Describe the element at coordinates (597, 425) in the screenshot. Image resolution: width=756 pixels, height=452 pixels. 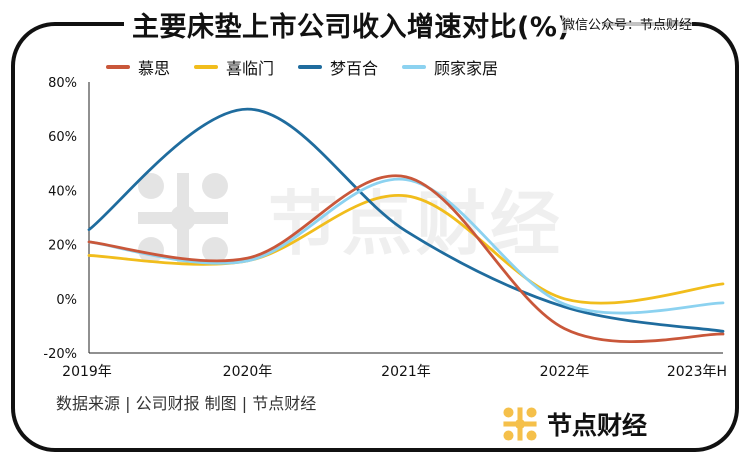
I see `footer-brand-name: 节点财经` at that location.